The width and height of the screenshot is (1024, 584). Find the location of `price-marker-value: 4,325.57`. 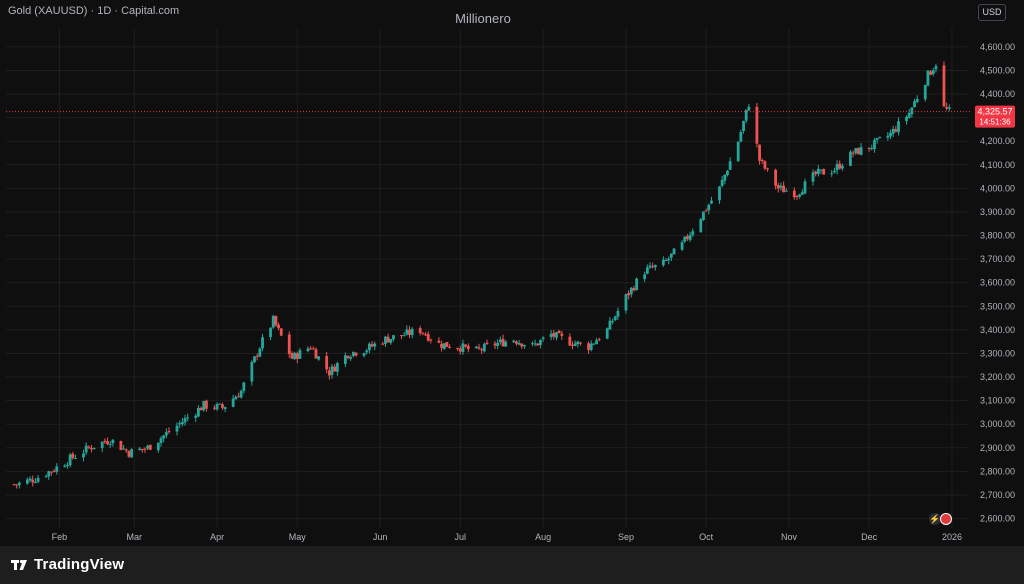

price-marker-value: 4,325.57 is located at coordinates (994, 112).